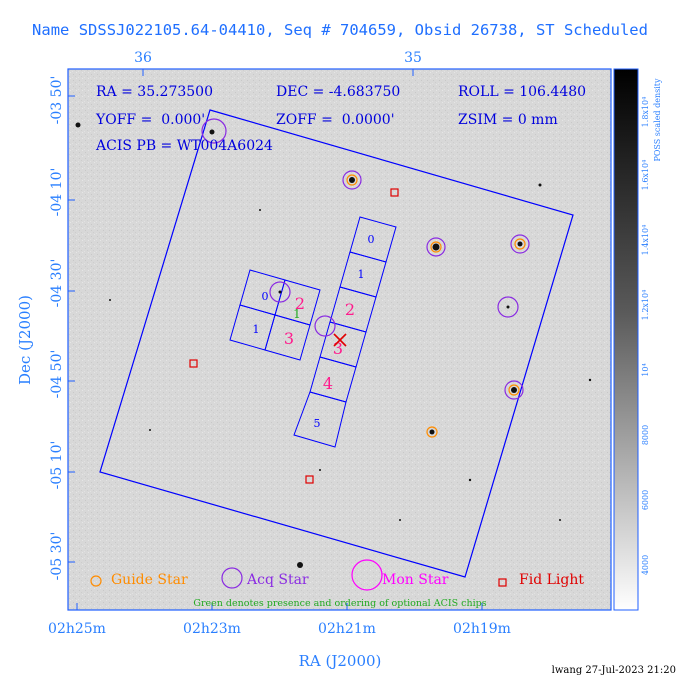 The image size is (680, 680). I want to click on catalog-stars, so click(400, 306).